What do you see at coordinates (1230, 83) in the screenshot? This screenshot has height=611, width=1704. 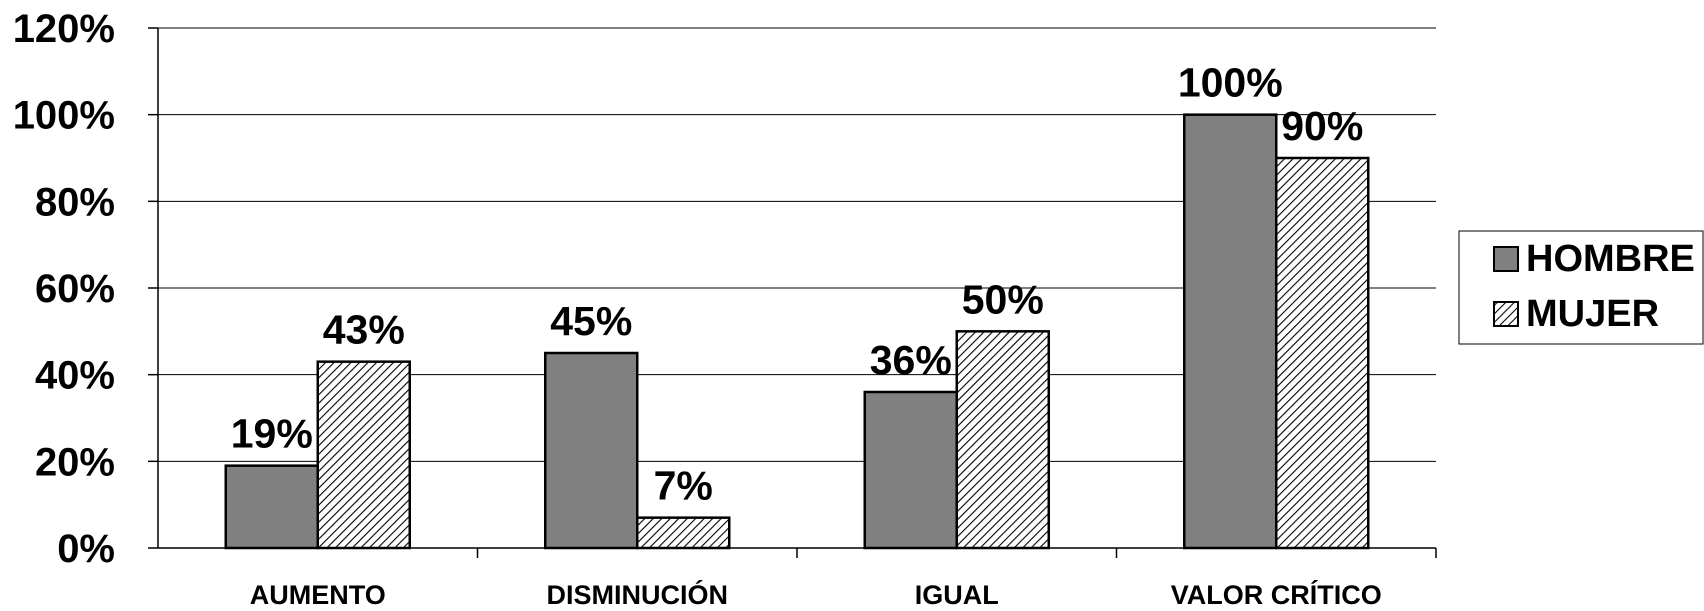 I see `data-label: 100%` at bounding box center [1230, 83].